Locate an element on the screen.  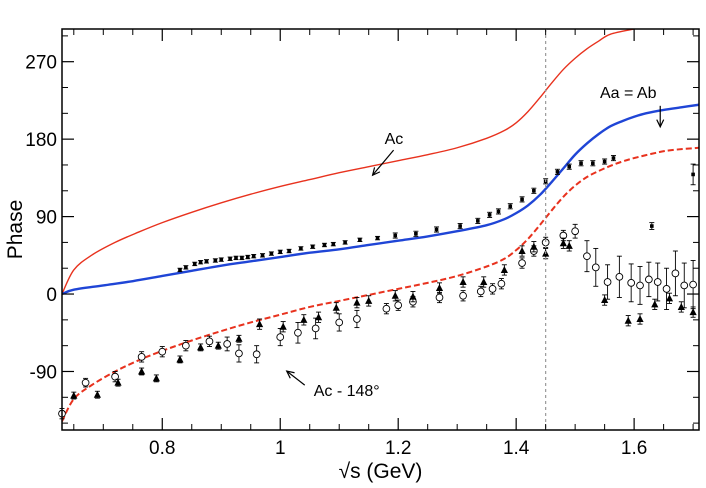
annotation-ac-148-arrow-head is located at coordinates (290, 374).